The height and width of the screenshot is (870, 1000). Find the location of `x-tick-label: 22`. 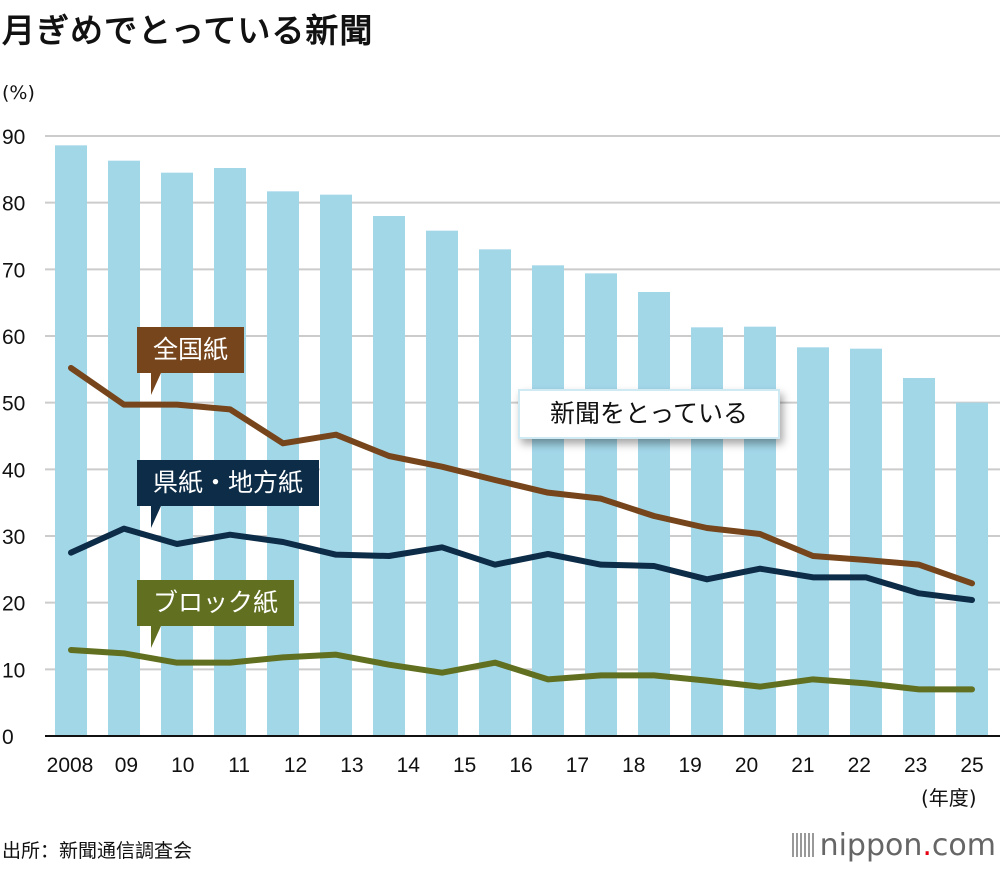

x-tick-label: 22 is located at coordinates (859, 765).